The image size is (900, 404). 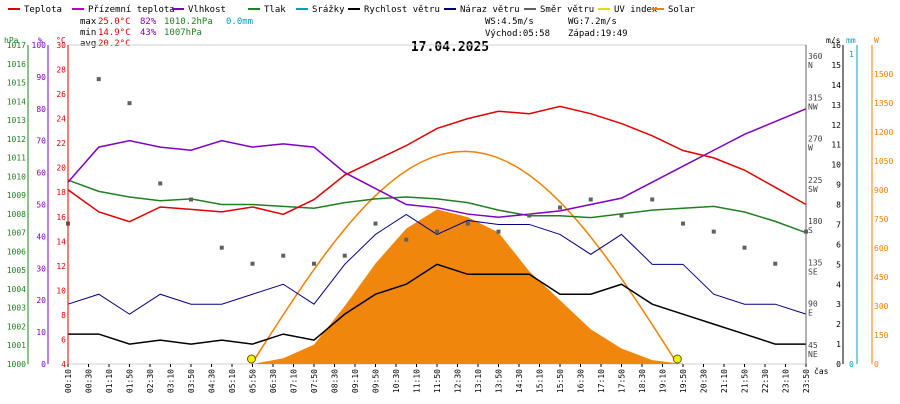 What do you see at coordinates (251, 359) in the screenshot?
I see `sun-marker` at bounding box center [251, 359].